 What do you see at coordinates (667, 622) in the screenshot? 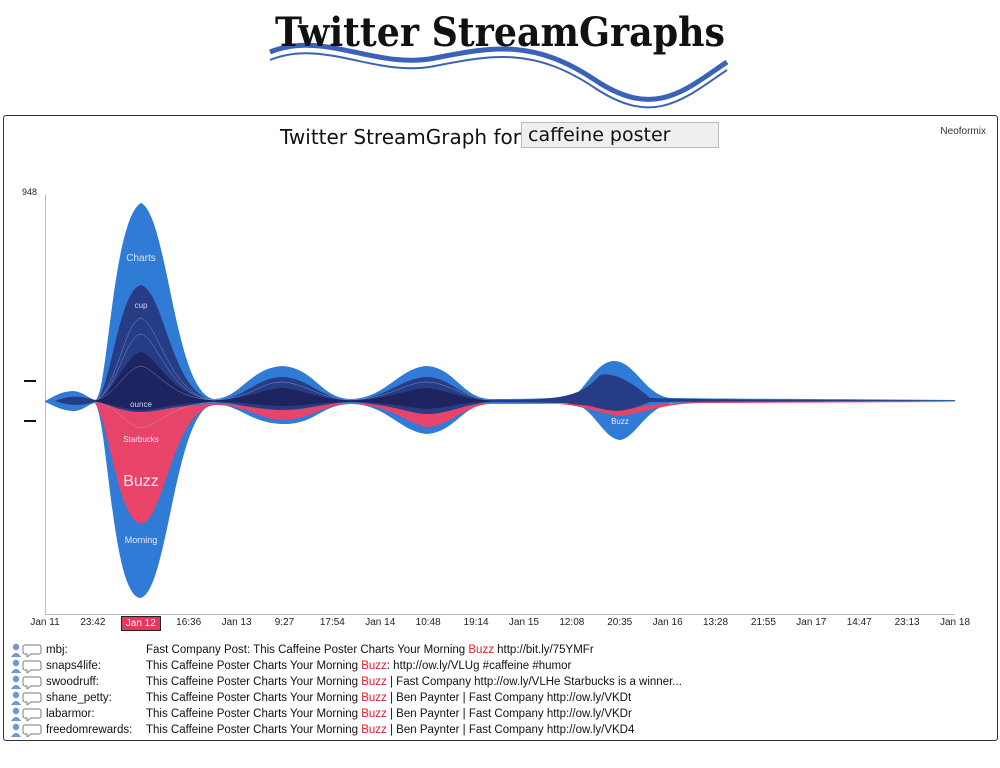
I see `x-axis-tick: Jan 16` at bounding box center [667, 622].